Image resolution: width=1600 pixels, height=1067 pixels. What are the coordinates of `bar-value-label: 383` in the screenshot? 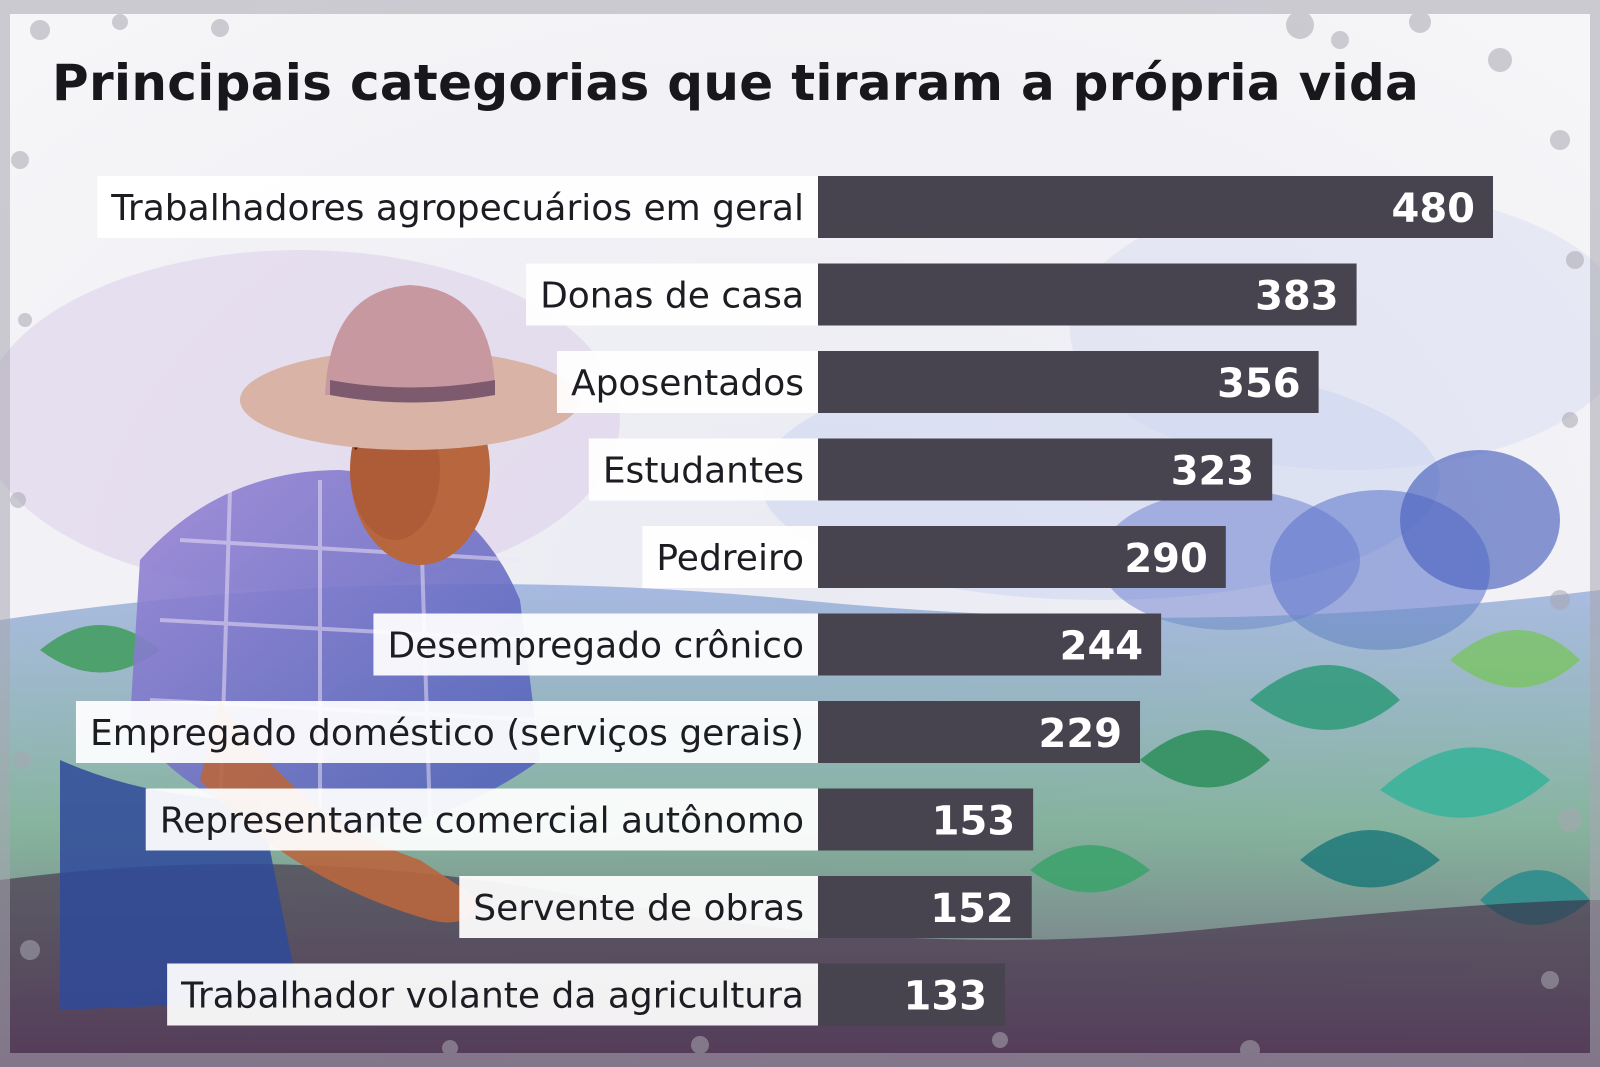 It's located at (1297, 297).